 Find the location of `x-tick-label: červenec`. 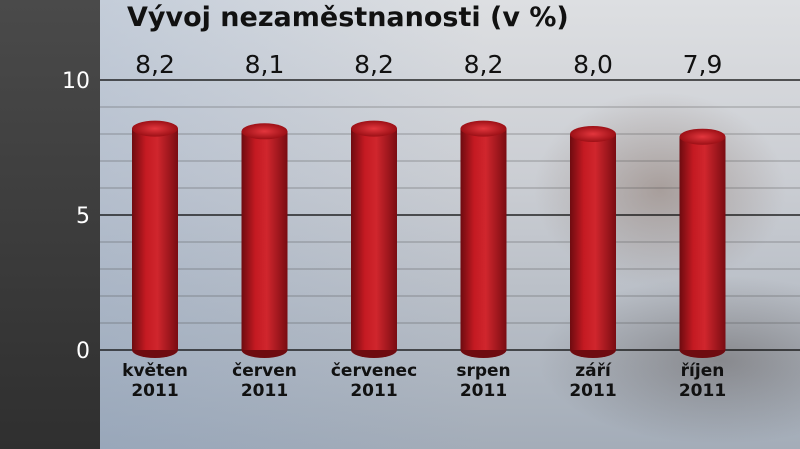

x-tick-label: červenec is located at coordinates (374, 371).